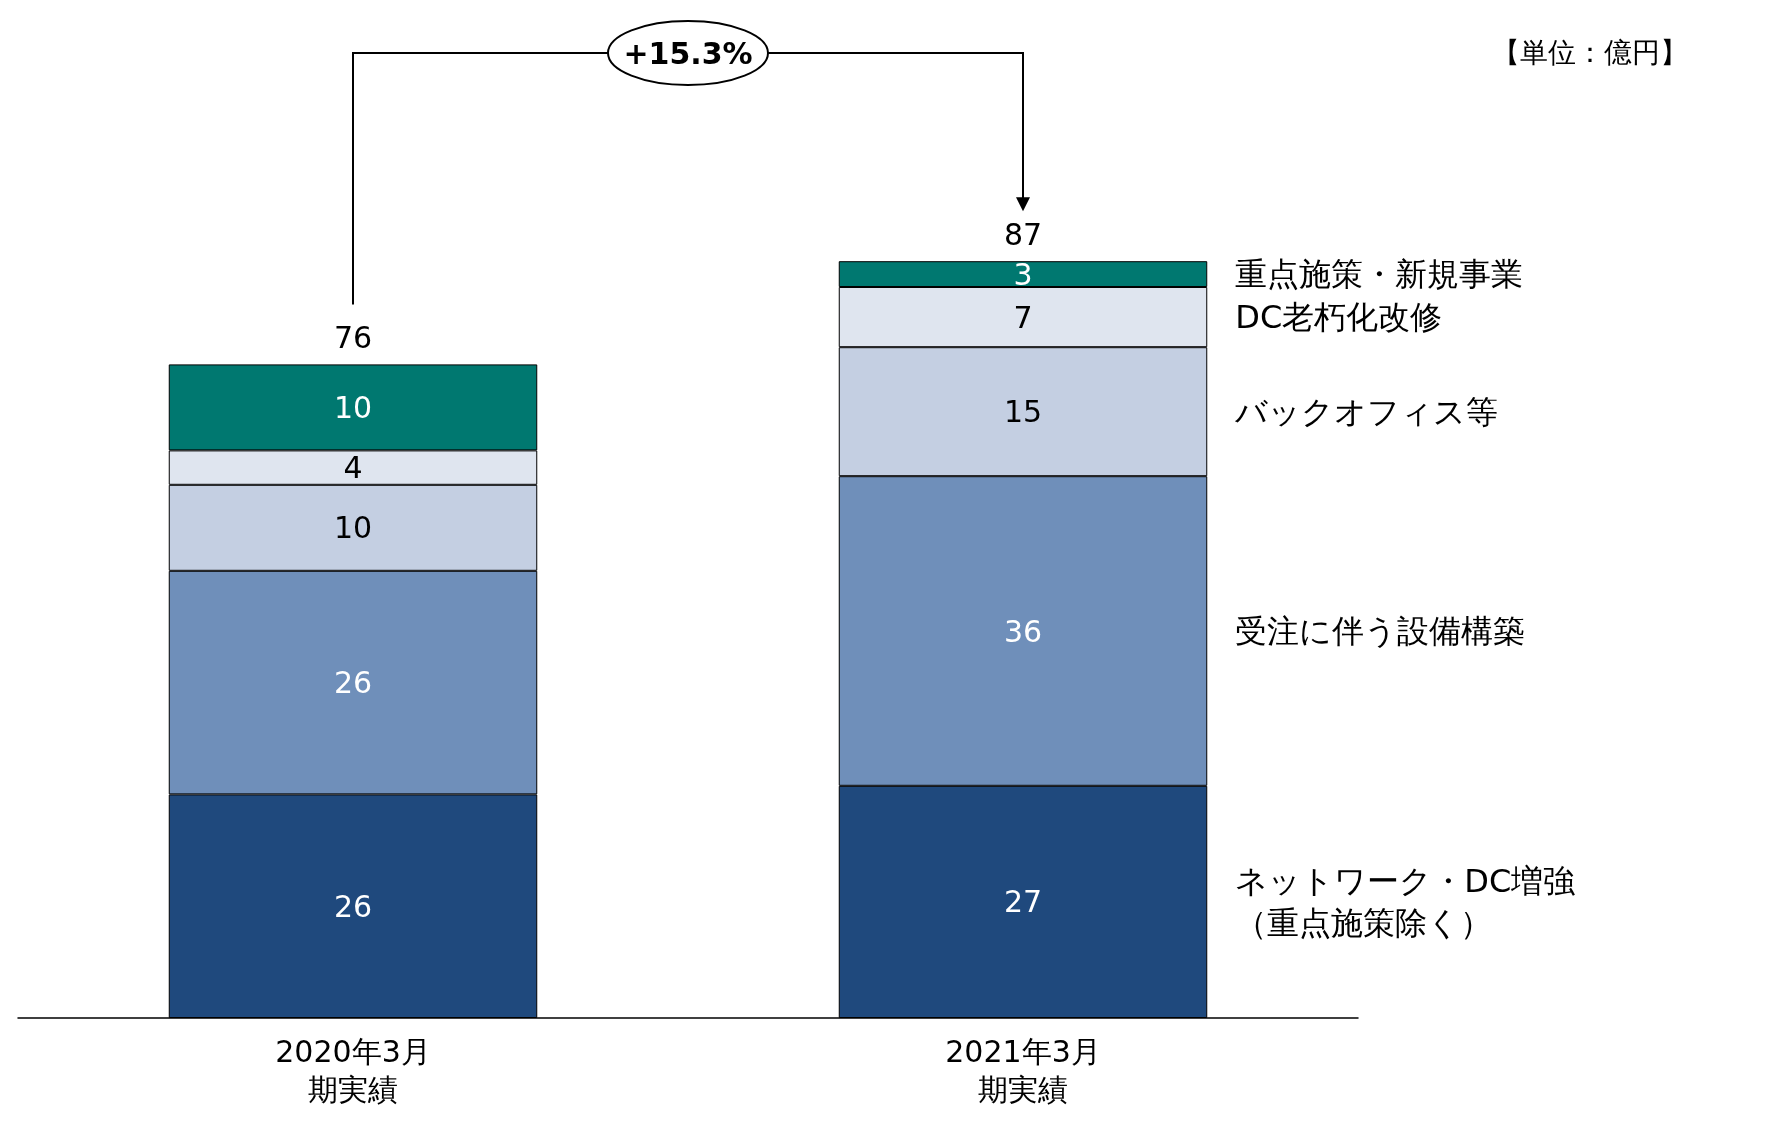  Describe the element at coordinates (688, 53) in the screenshot. I see `text: +15.3%` at that location.